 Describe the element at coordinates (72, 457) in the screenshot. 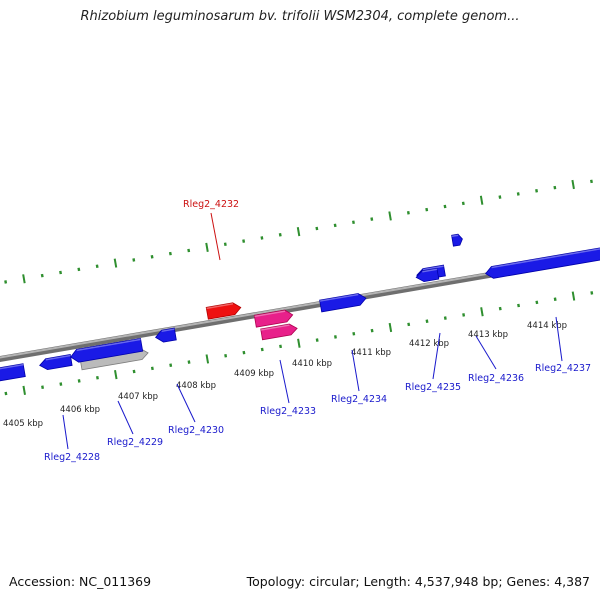

I see `gene-label-rleg2-4228: Rleg2_4228` at that location.